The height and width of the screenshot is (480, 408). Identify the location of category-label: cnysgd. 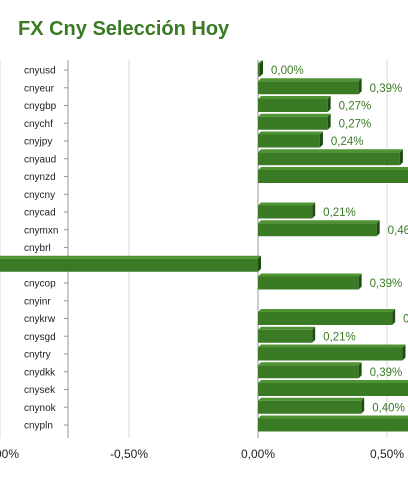
(40, 337).